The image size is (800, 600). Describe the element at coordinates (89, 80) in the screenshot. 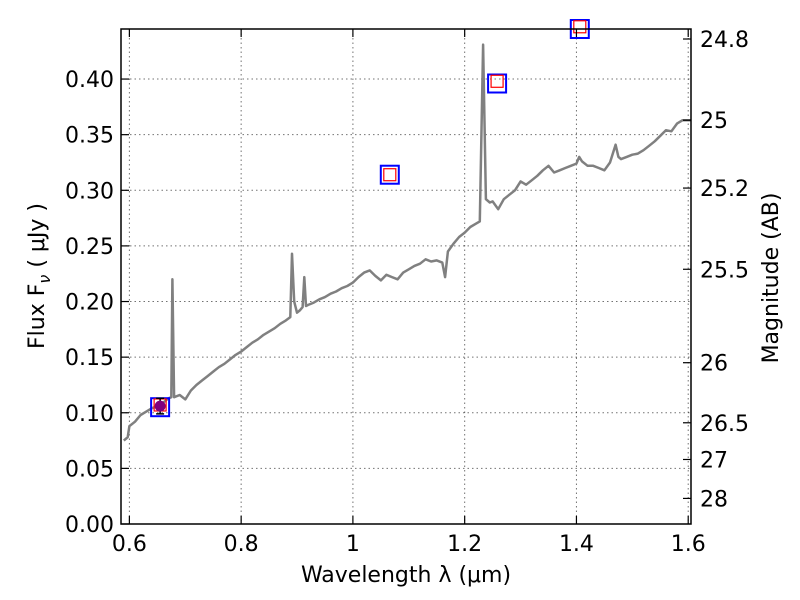

I see `y-tick-label: 0.40` at that location.